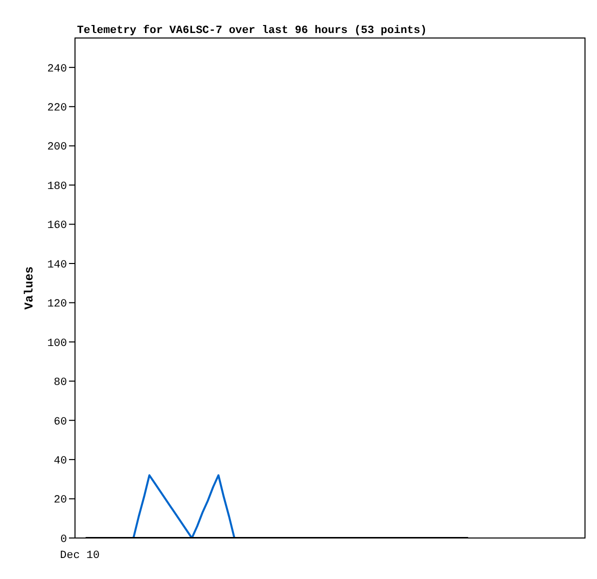  What do you see at coordinates (252, 31) in the screenshot?
I see `chart-title: Telemetry for VA6LSC-7 over last 96 hours (53 points)` at bounding box center [252, 31].